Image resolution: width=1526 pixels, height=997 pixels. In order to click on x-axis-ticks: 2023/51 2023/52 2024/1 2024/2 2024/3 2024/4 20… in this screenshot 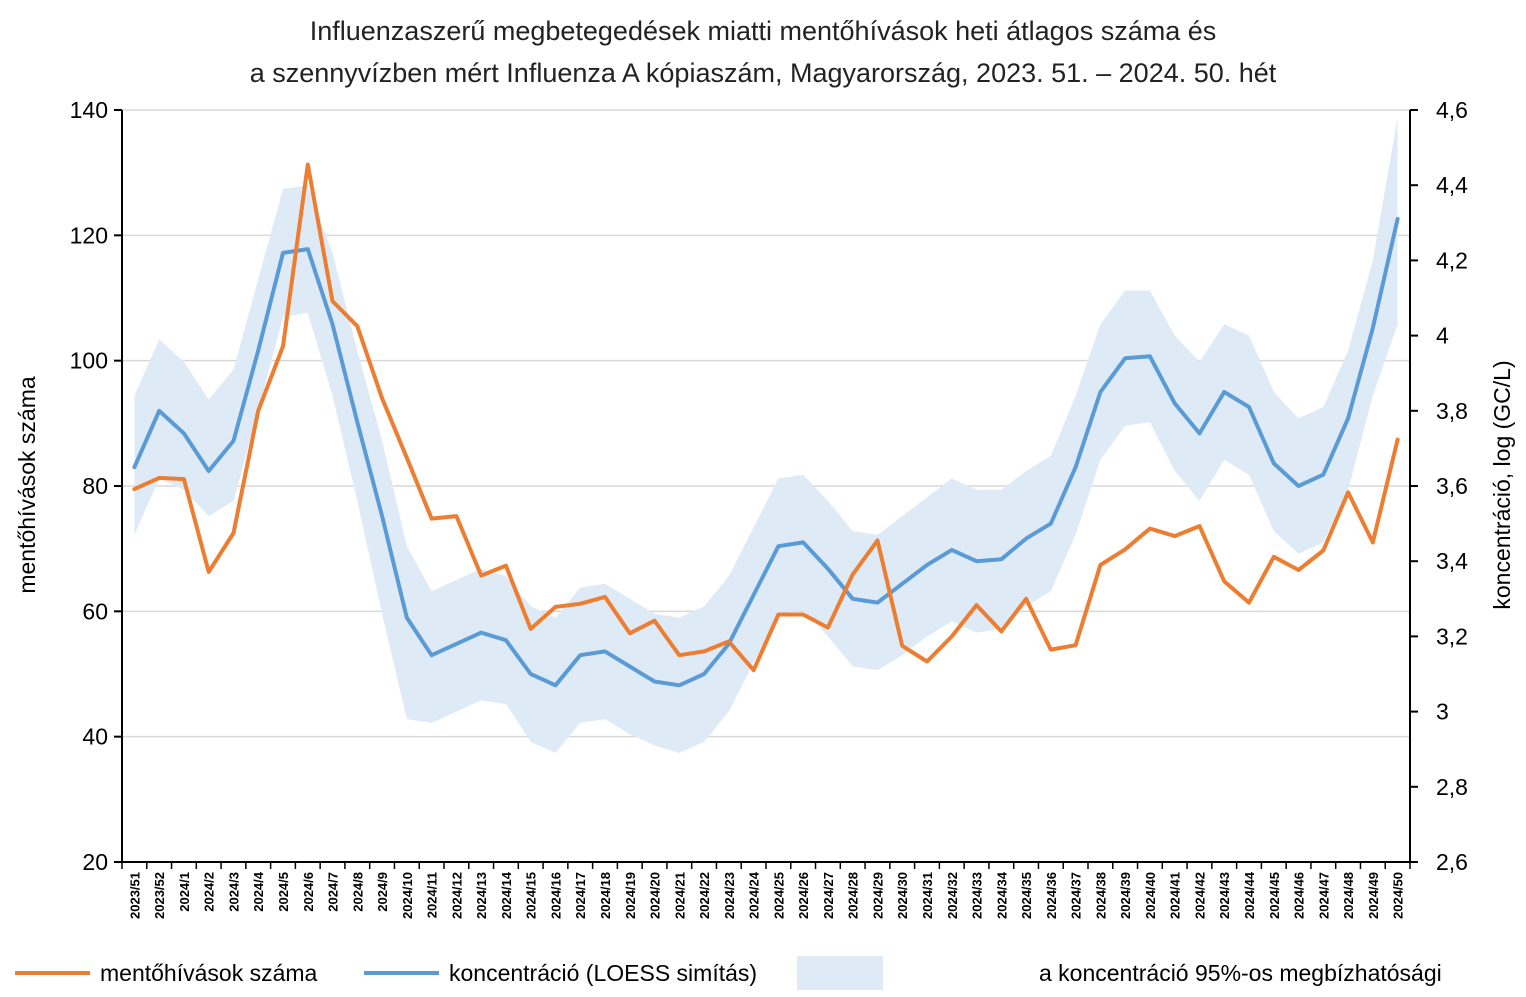, I will do `click(766, 890)`.